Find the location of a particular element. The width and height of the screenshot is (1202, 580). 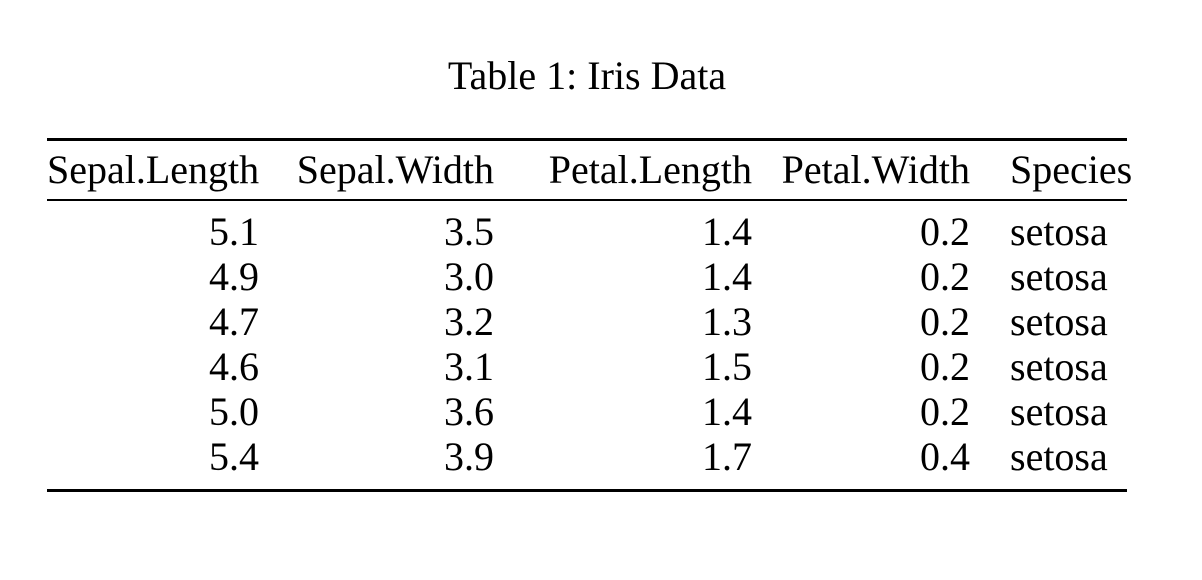

table-row: 4.7 3.2 1.3 0.2 setosa is located at coordinates (587, 321).